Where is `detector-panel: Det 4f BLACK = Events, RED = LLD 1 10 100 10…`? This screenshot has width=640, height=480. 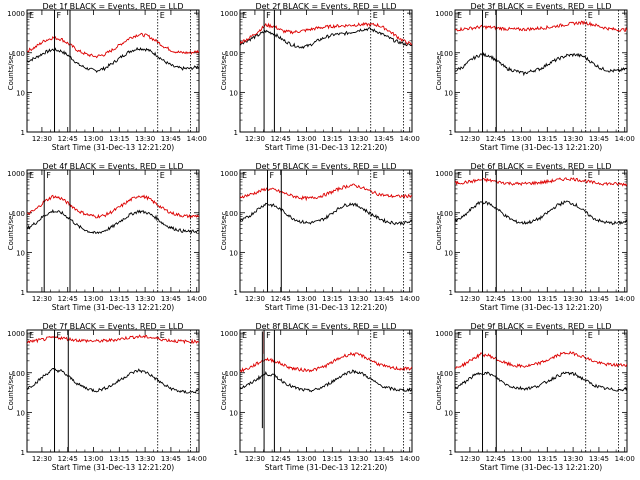 detector-panel: Det 4f BLACK = Events, RED = LLD 1 10 100 10… is located at coordinates (107, 237).